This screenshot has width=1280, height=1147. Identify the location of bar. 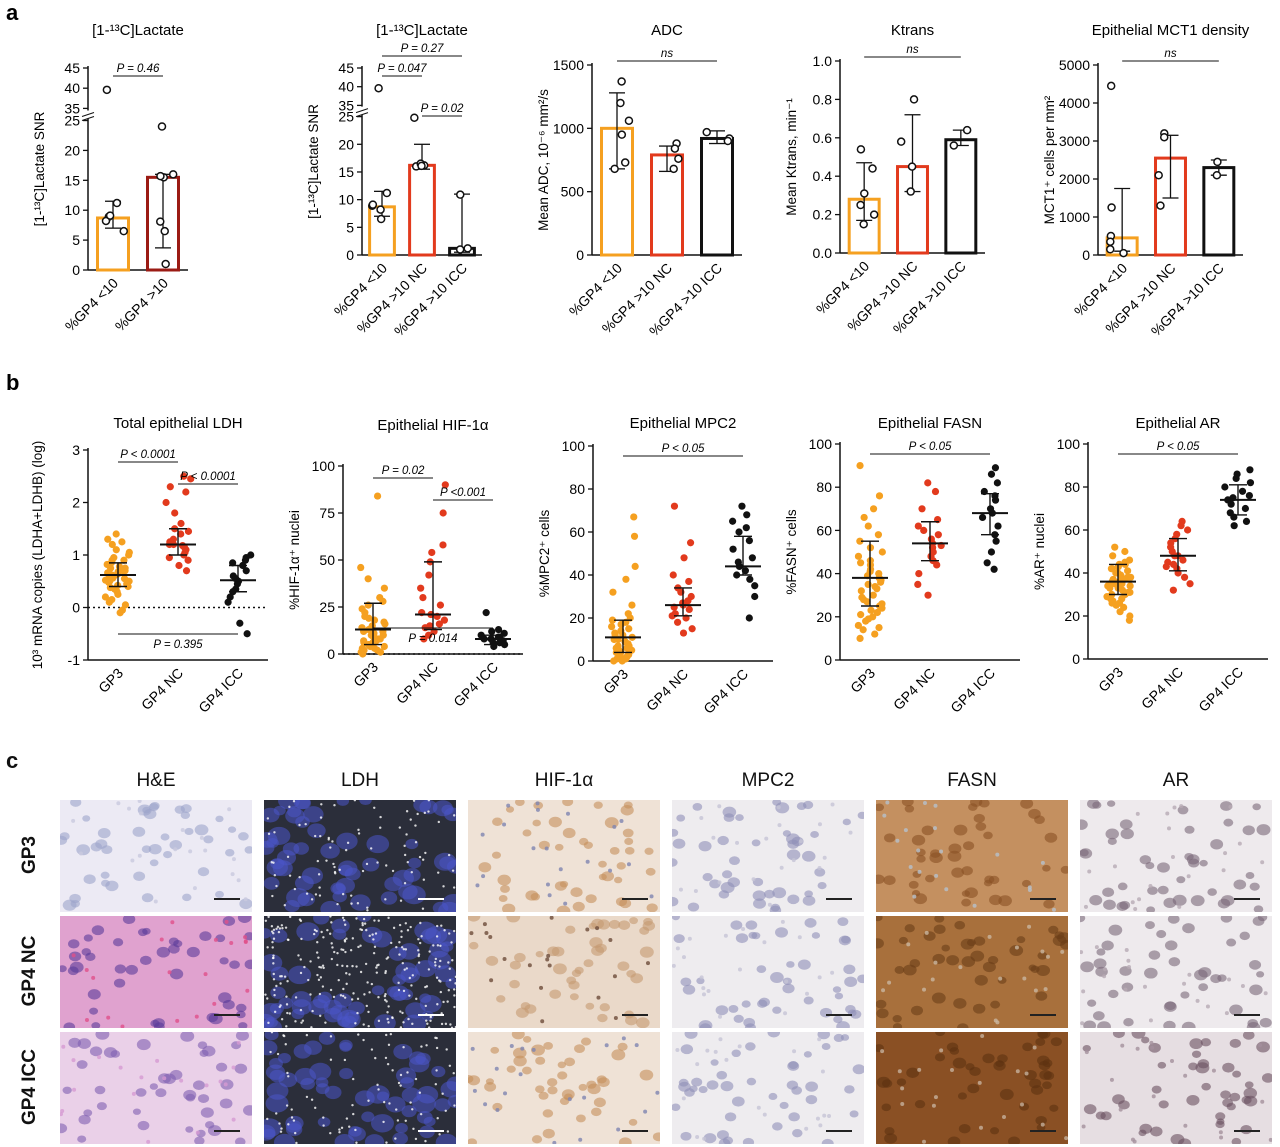
(961, 196).